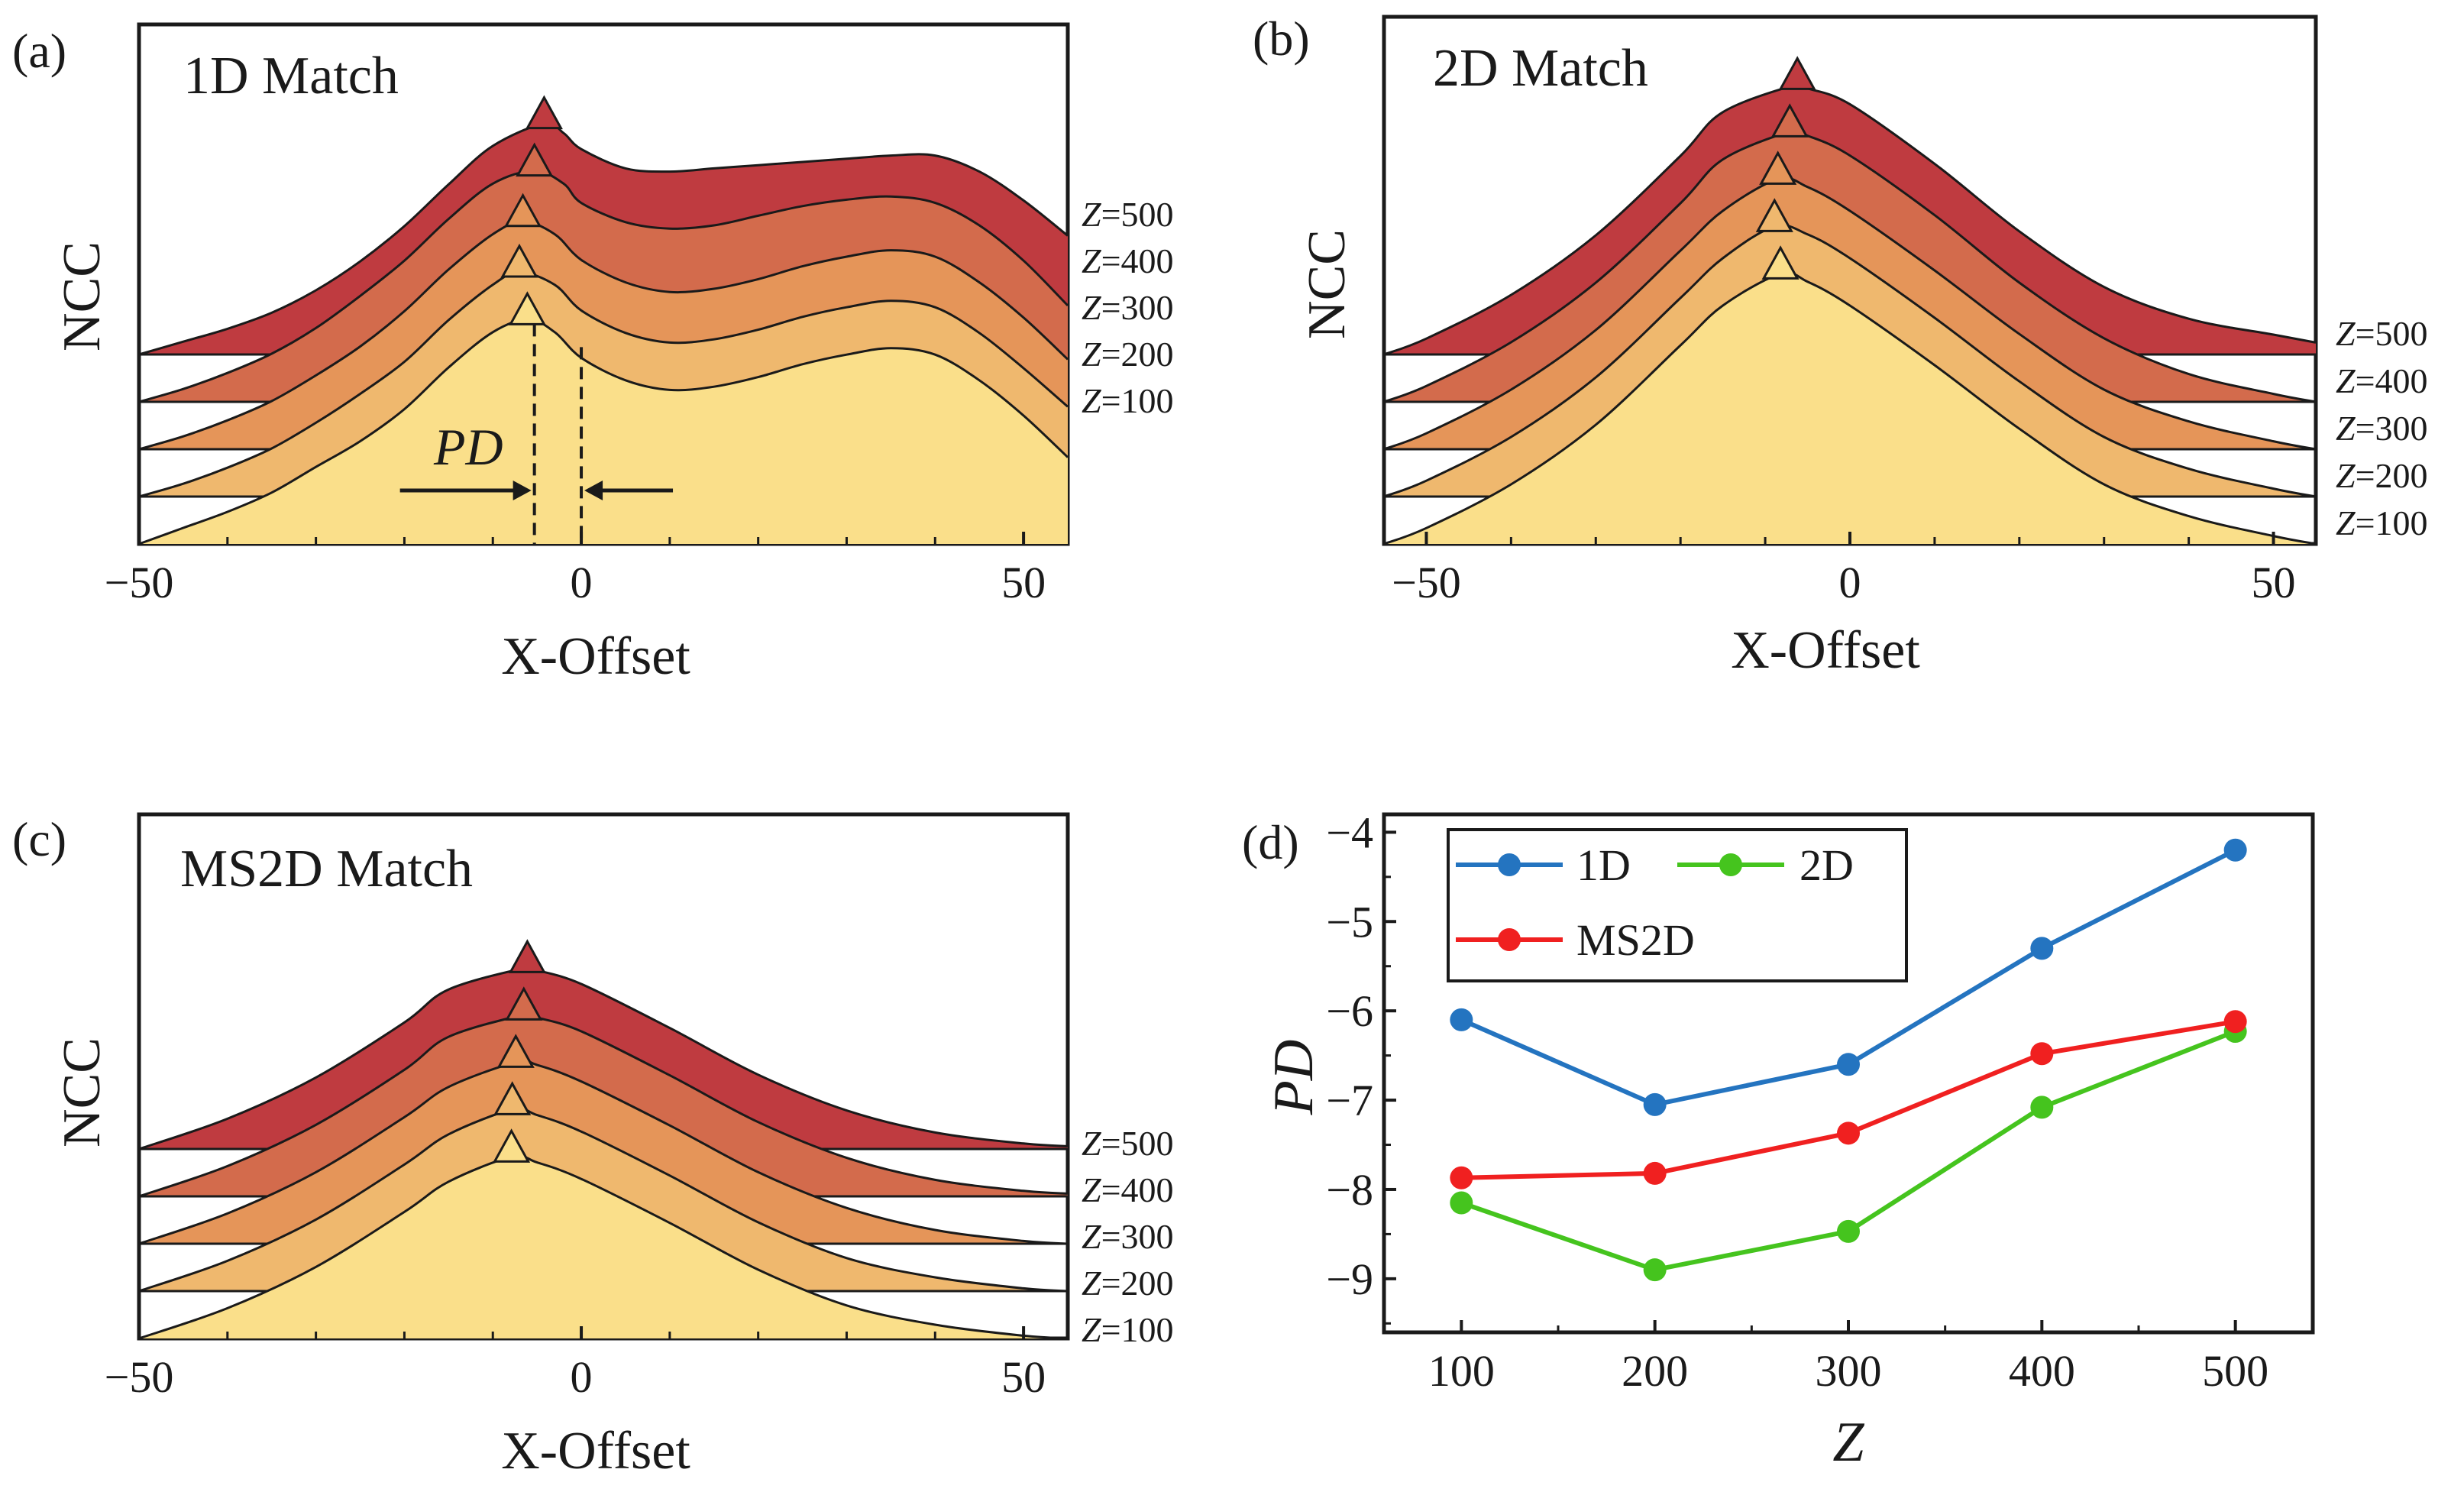 The height and width of the screenshot is (1492, 2464). Describe the element at coordinates (83, 1092) in the screenshot. I see `panel-c-ylabel: NCC` at that location.